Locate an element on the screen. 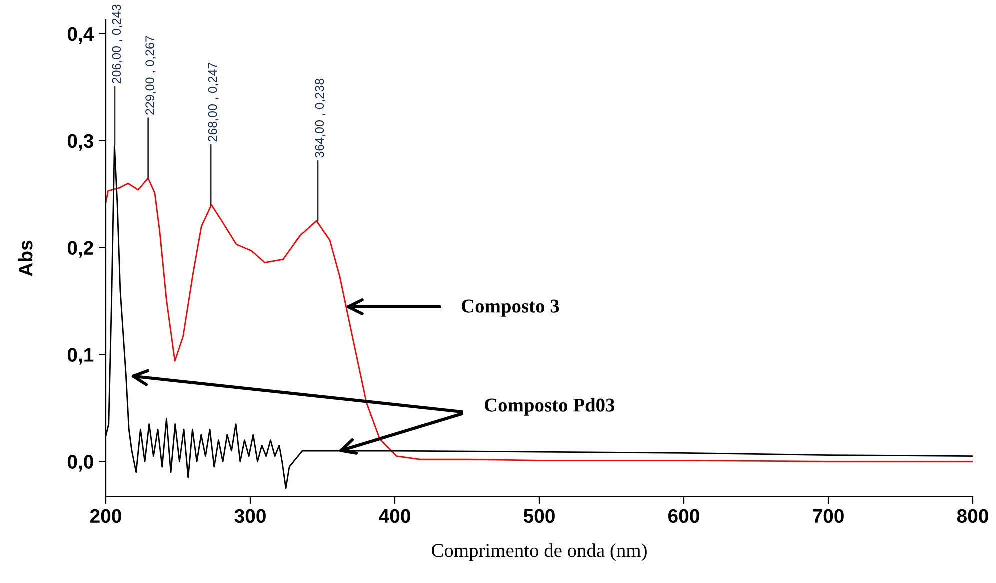 This screenshot has width=996, height=583. annotation: Composto Pd03 is located at coordinates (549, 407).